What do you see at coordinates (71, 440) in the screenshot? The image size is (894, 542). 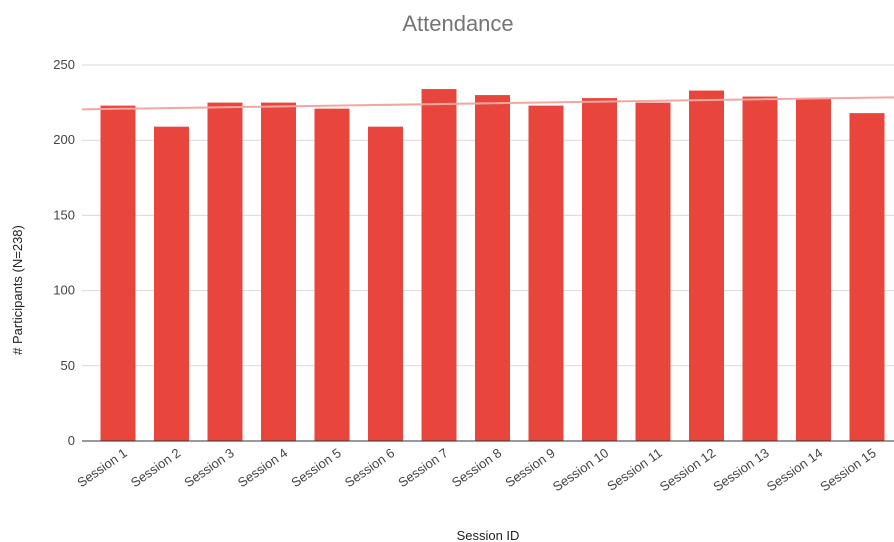 I see `y-tick-label: 0` at bounding box center [71, 440].